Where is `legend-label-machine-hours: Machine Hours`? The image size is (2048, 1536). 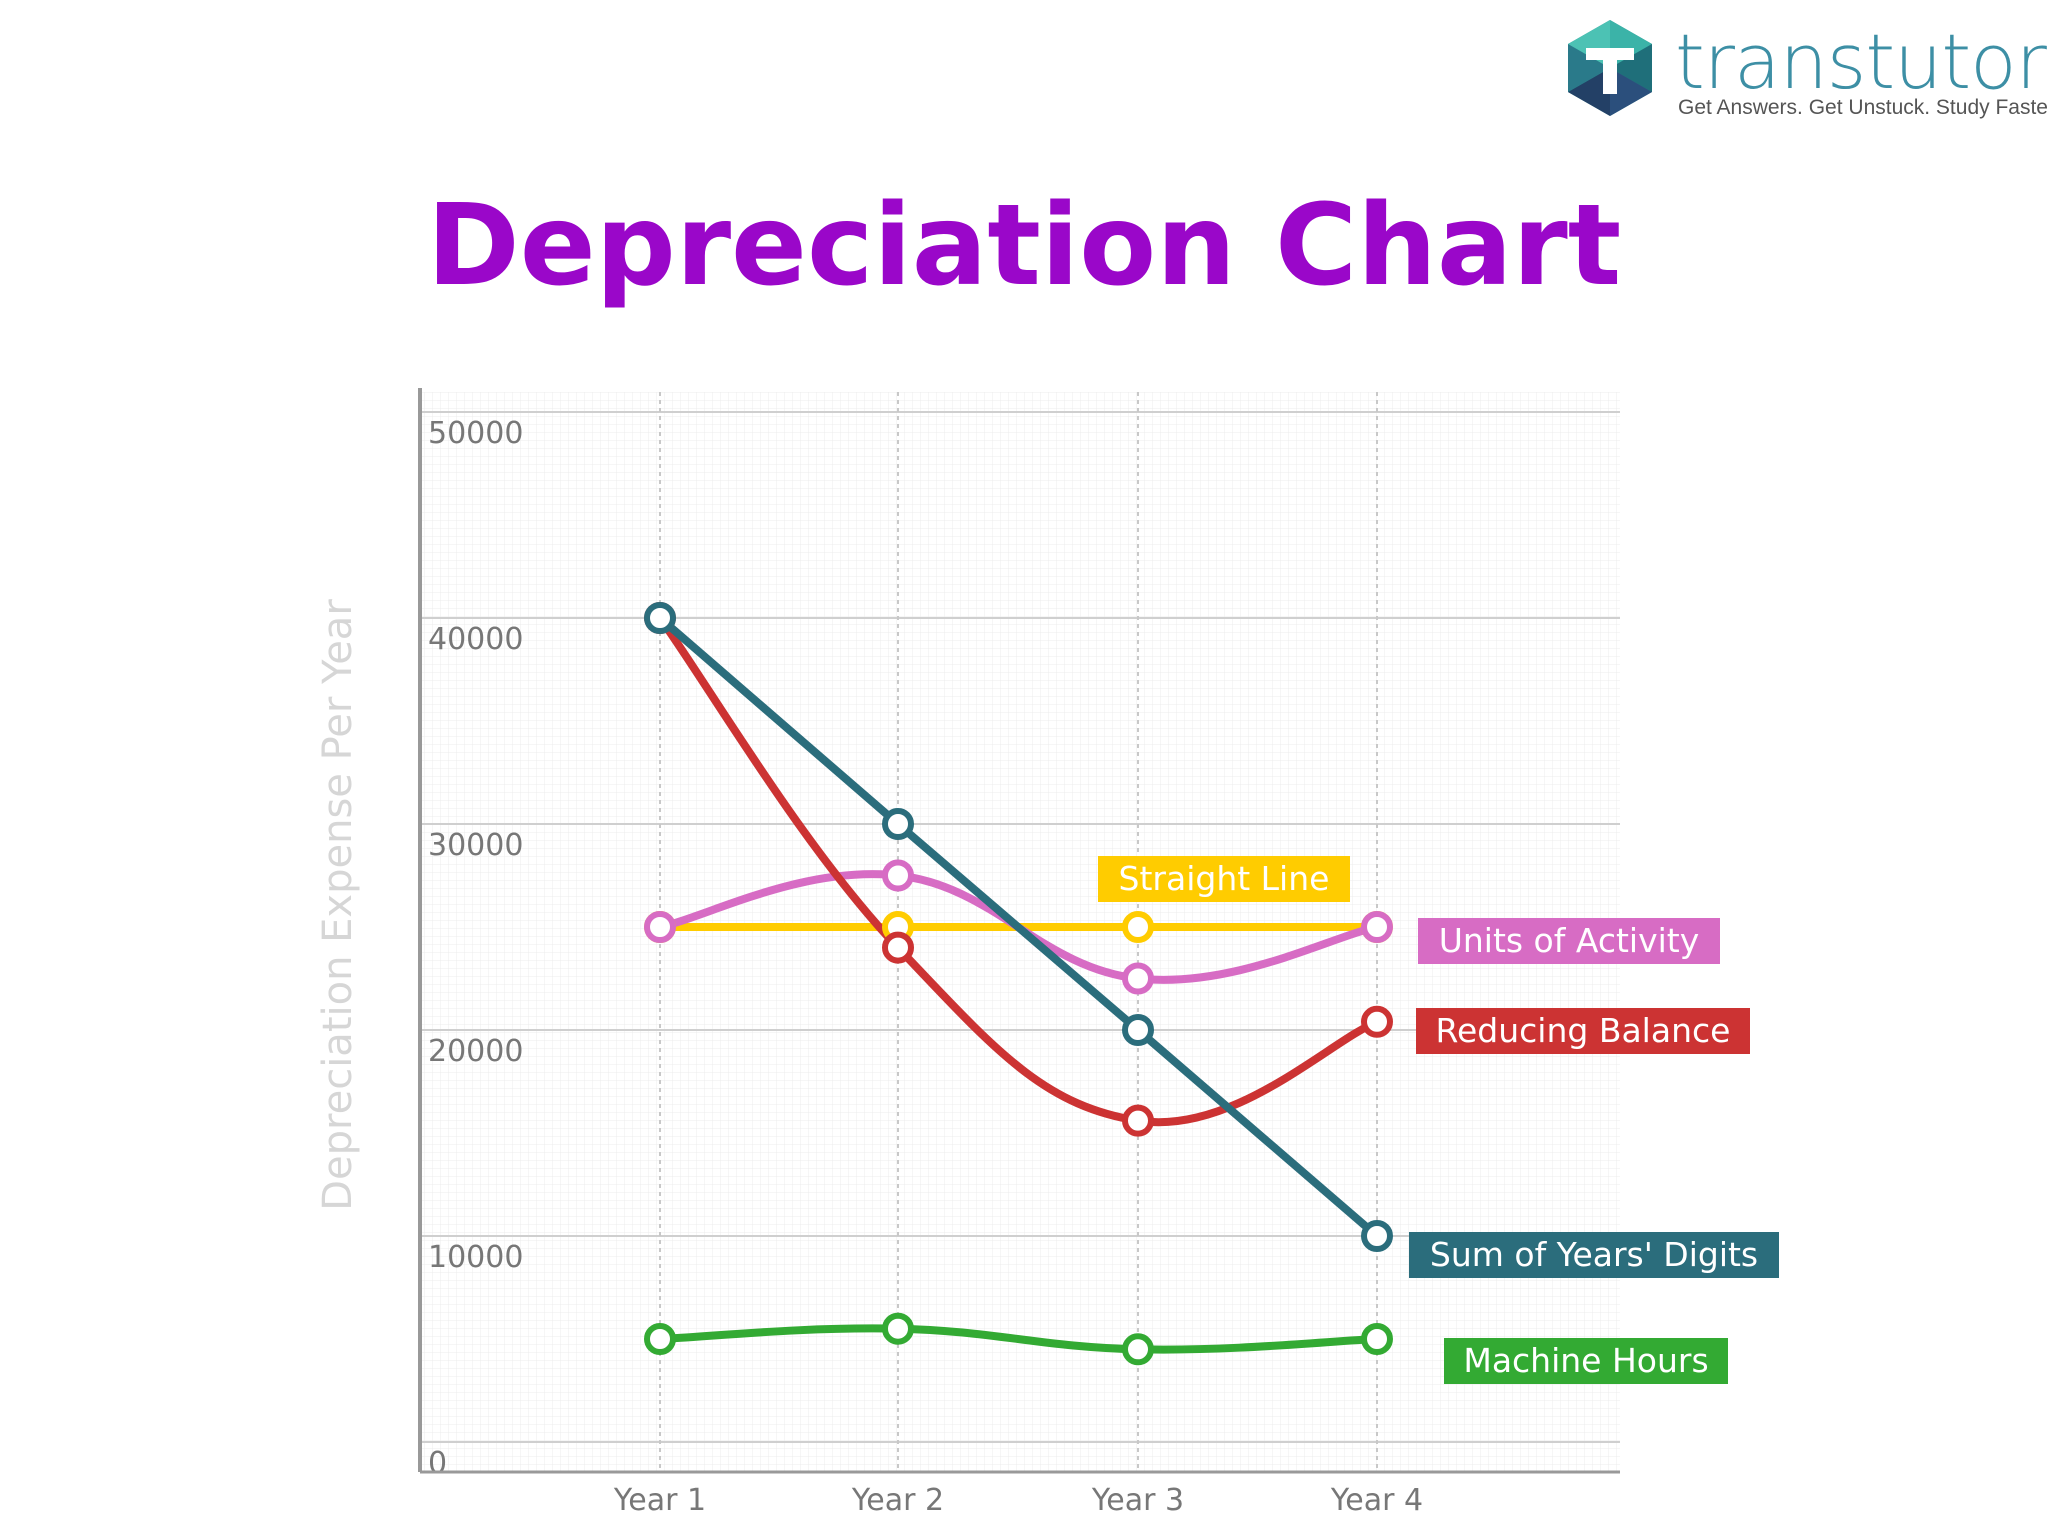
legend-label-machine-hours: Machine Hours is located at coordinates (1586, 1361).